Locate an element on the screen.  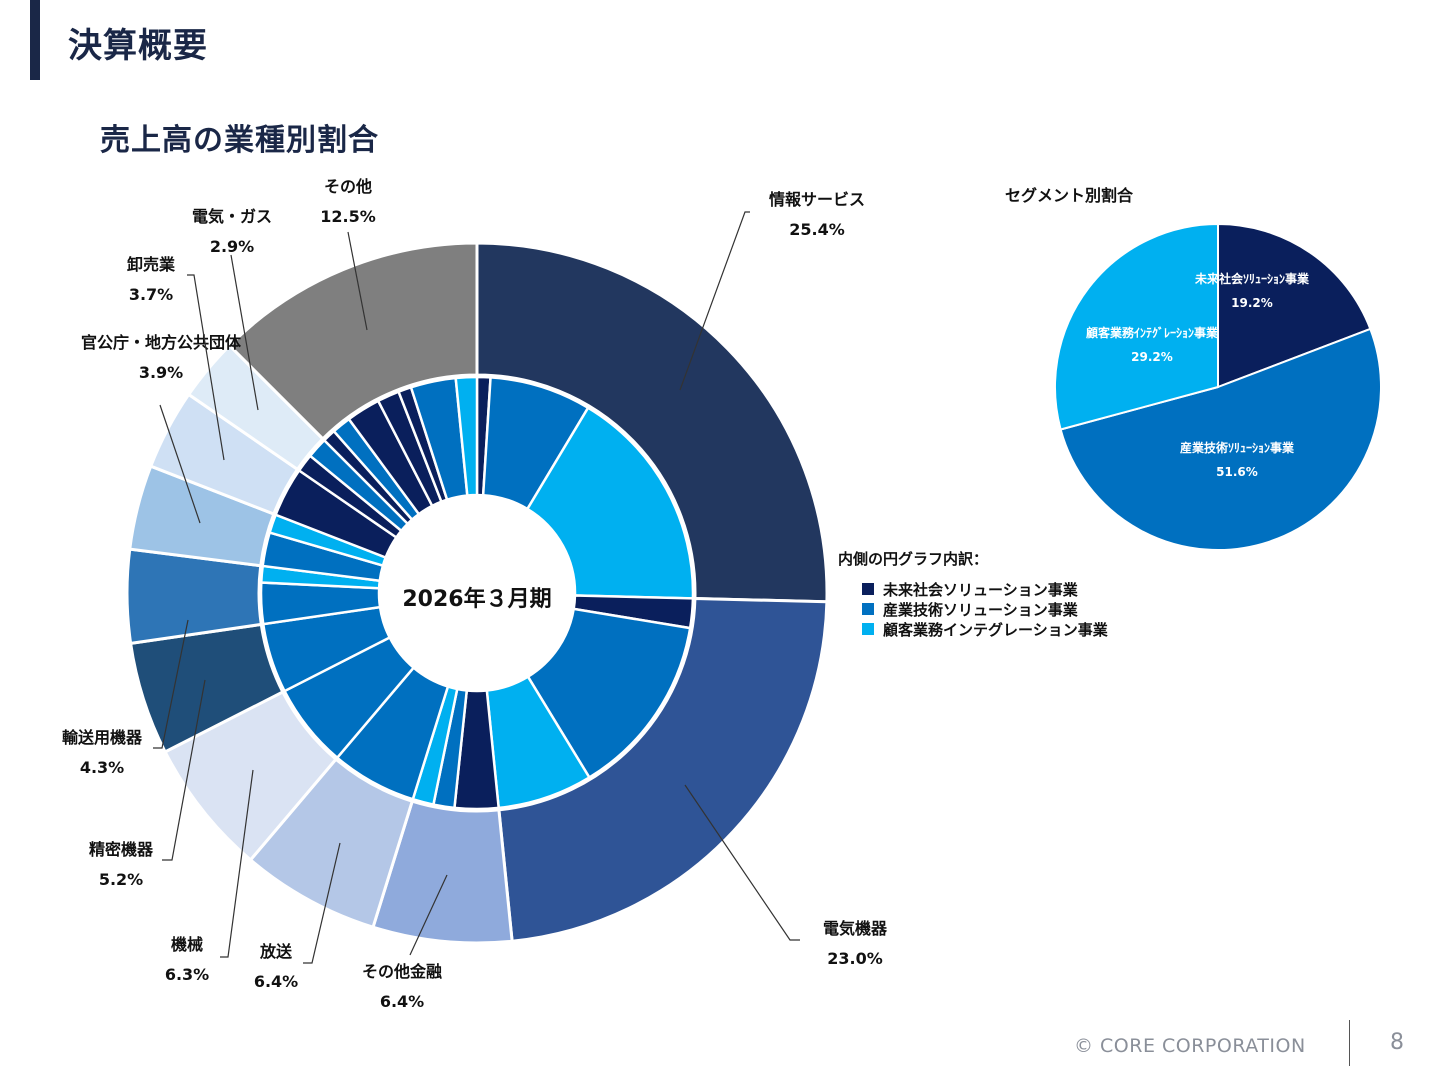
legend-item-sangyo: 産業技術ソリューション事業 is located at coordinates (985, 609).